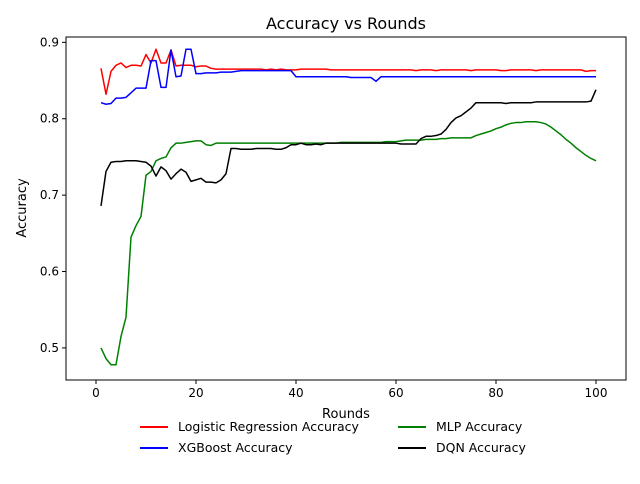 This screenshot has width=640, height=484. Describe the element at coordinates (479, 426) in the screenshot. I see `legend-label-mlp: MLP Accuracy` at that location.